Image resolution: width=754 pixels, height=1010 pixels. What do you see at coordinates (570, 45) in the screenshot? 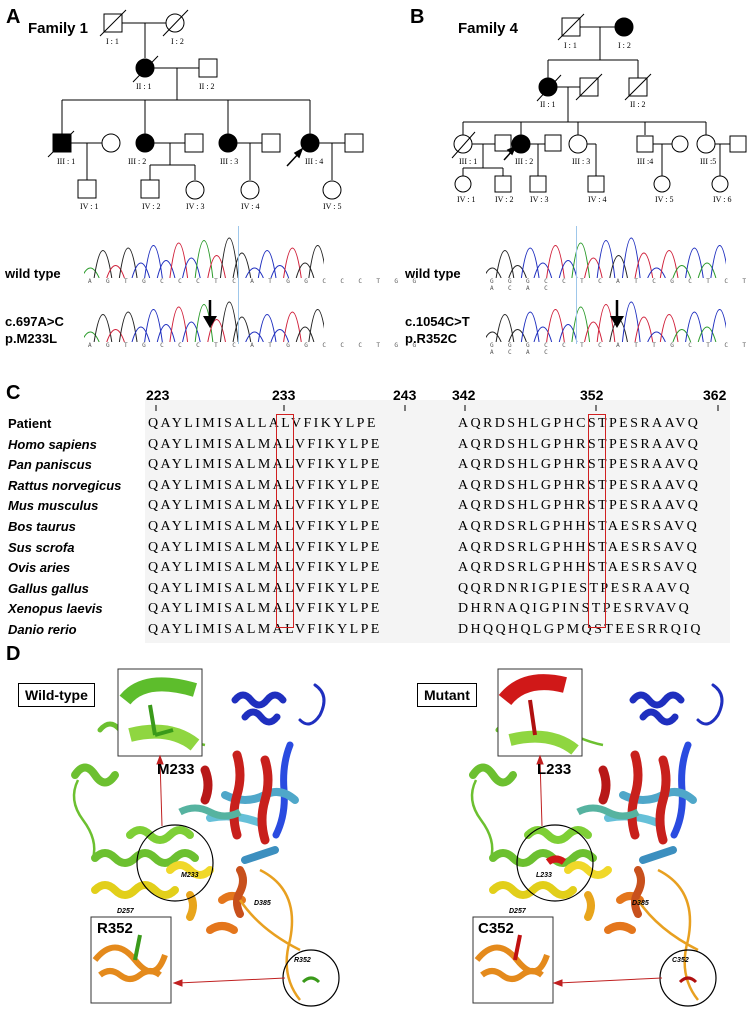
I see `f4-id-I1: I : 1` at bounding box center [570, 45].